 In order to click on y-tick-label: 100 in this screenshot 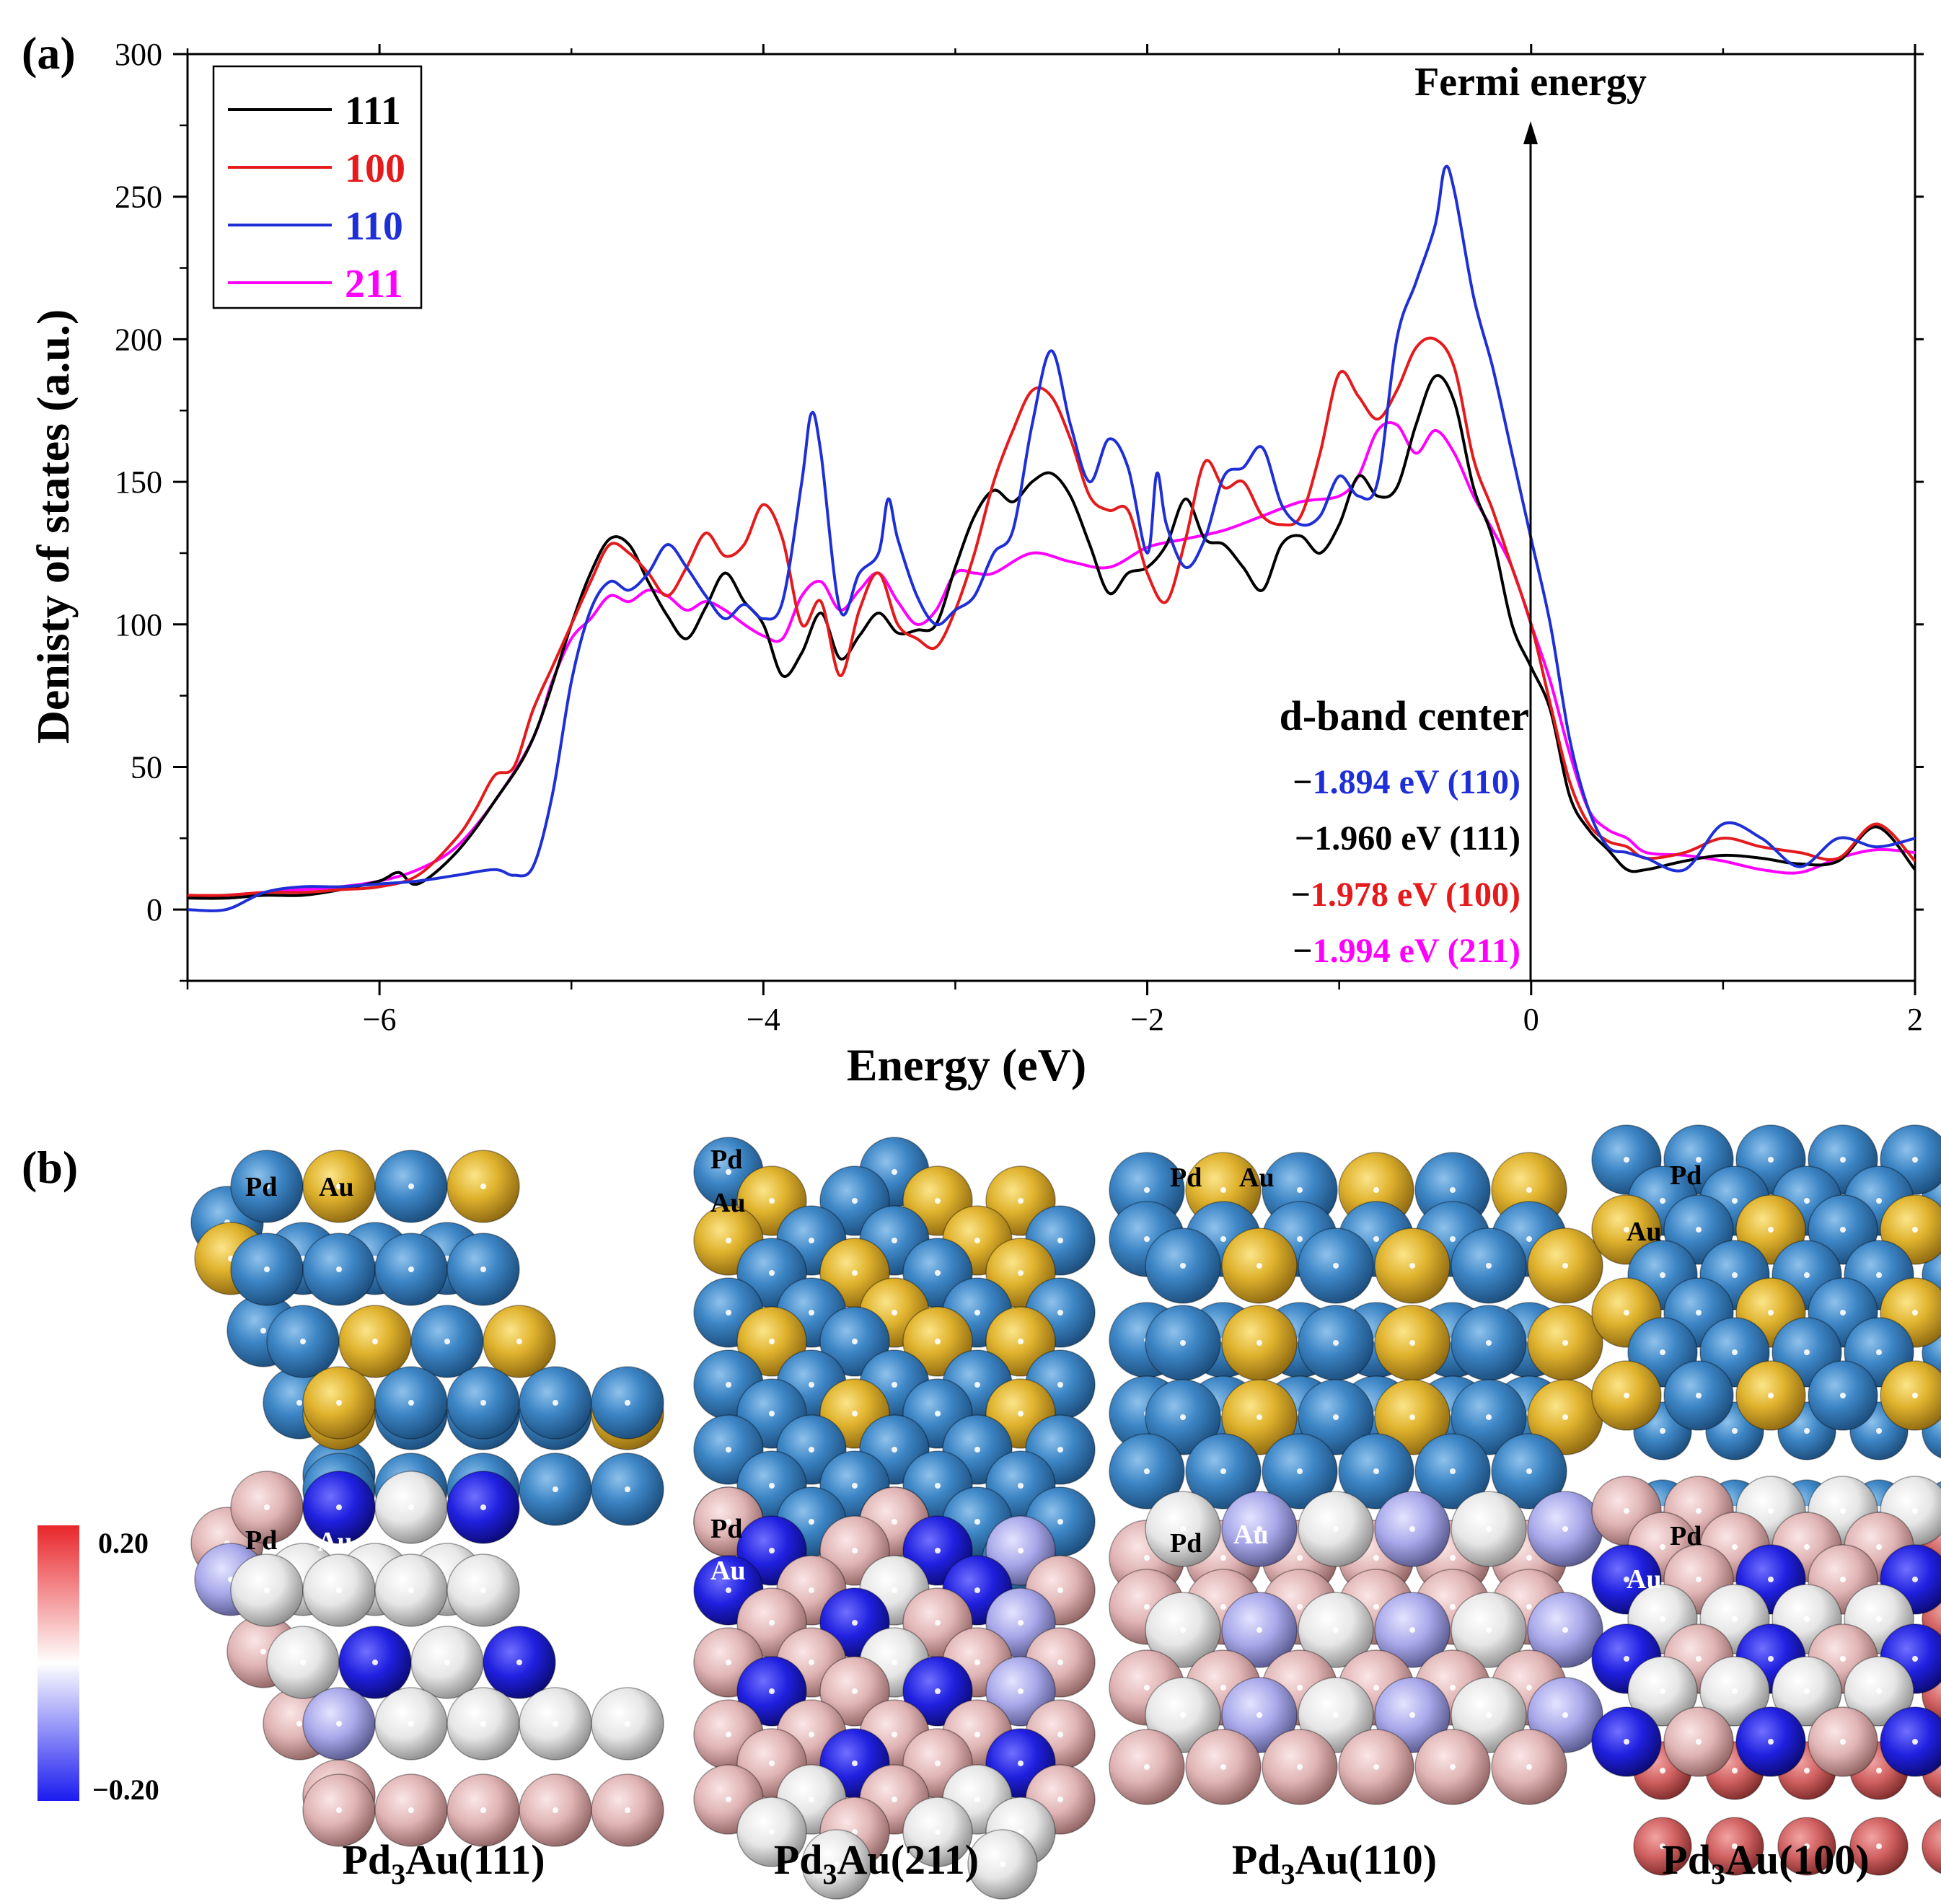, I will do `click(138, 625)`.